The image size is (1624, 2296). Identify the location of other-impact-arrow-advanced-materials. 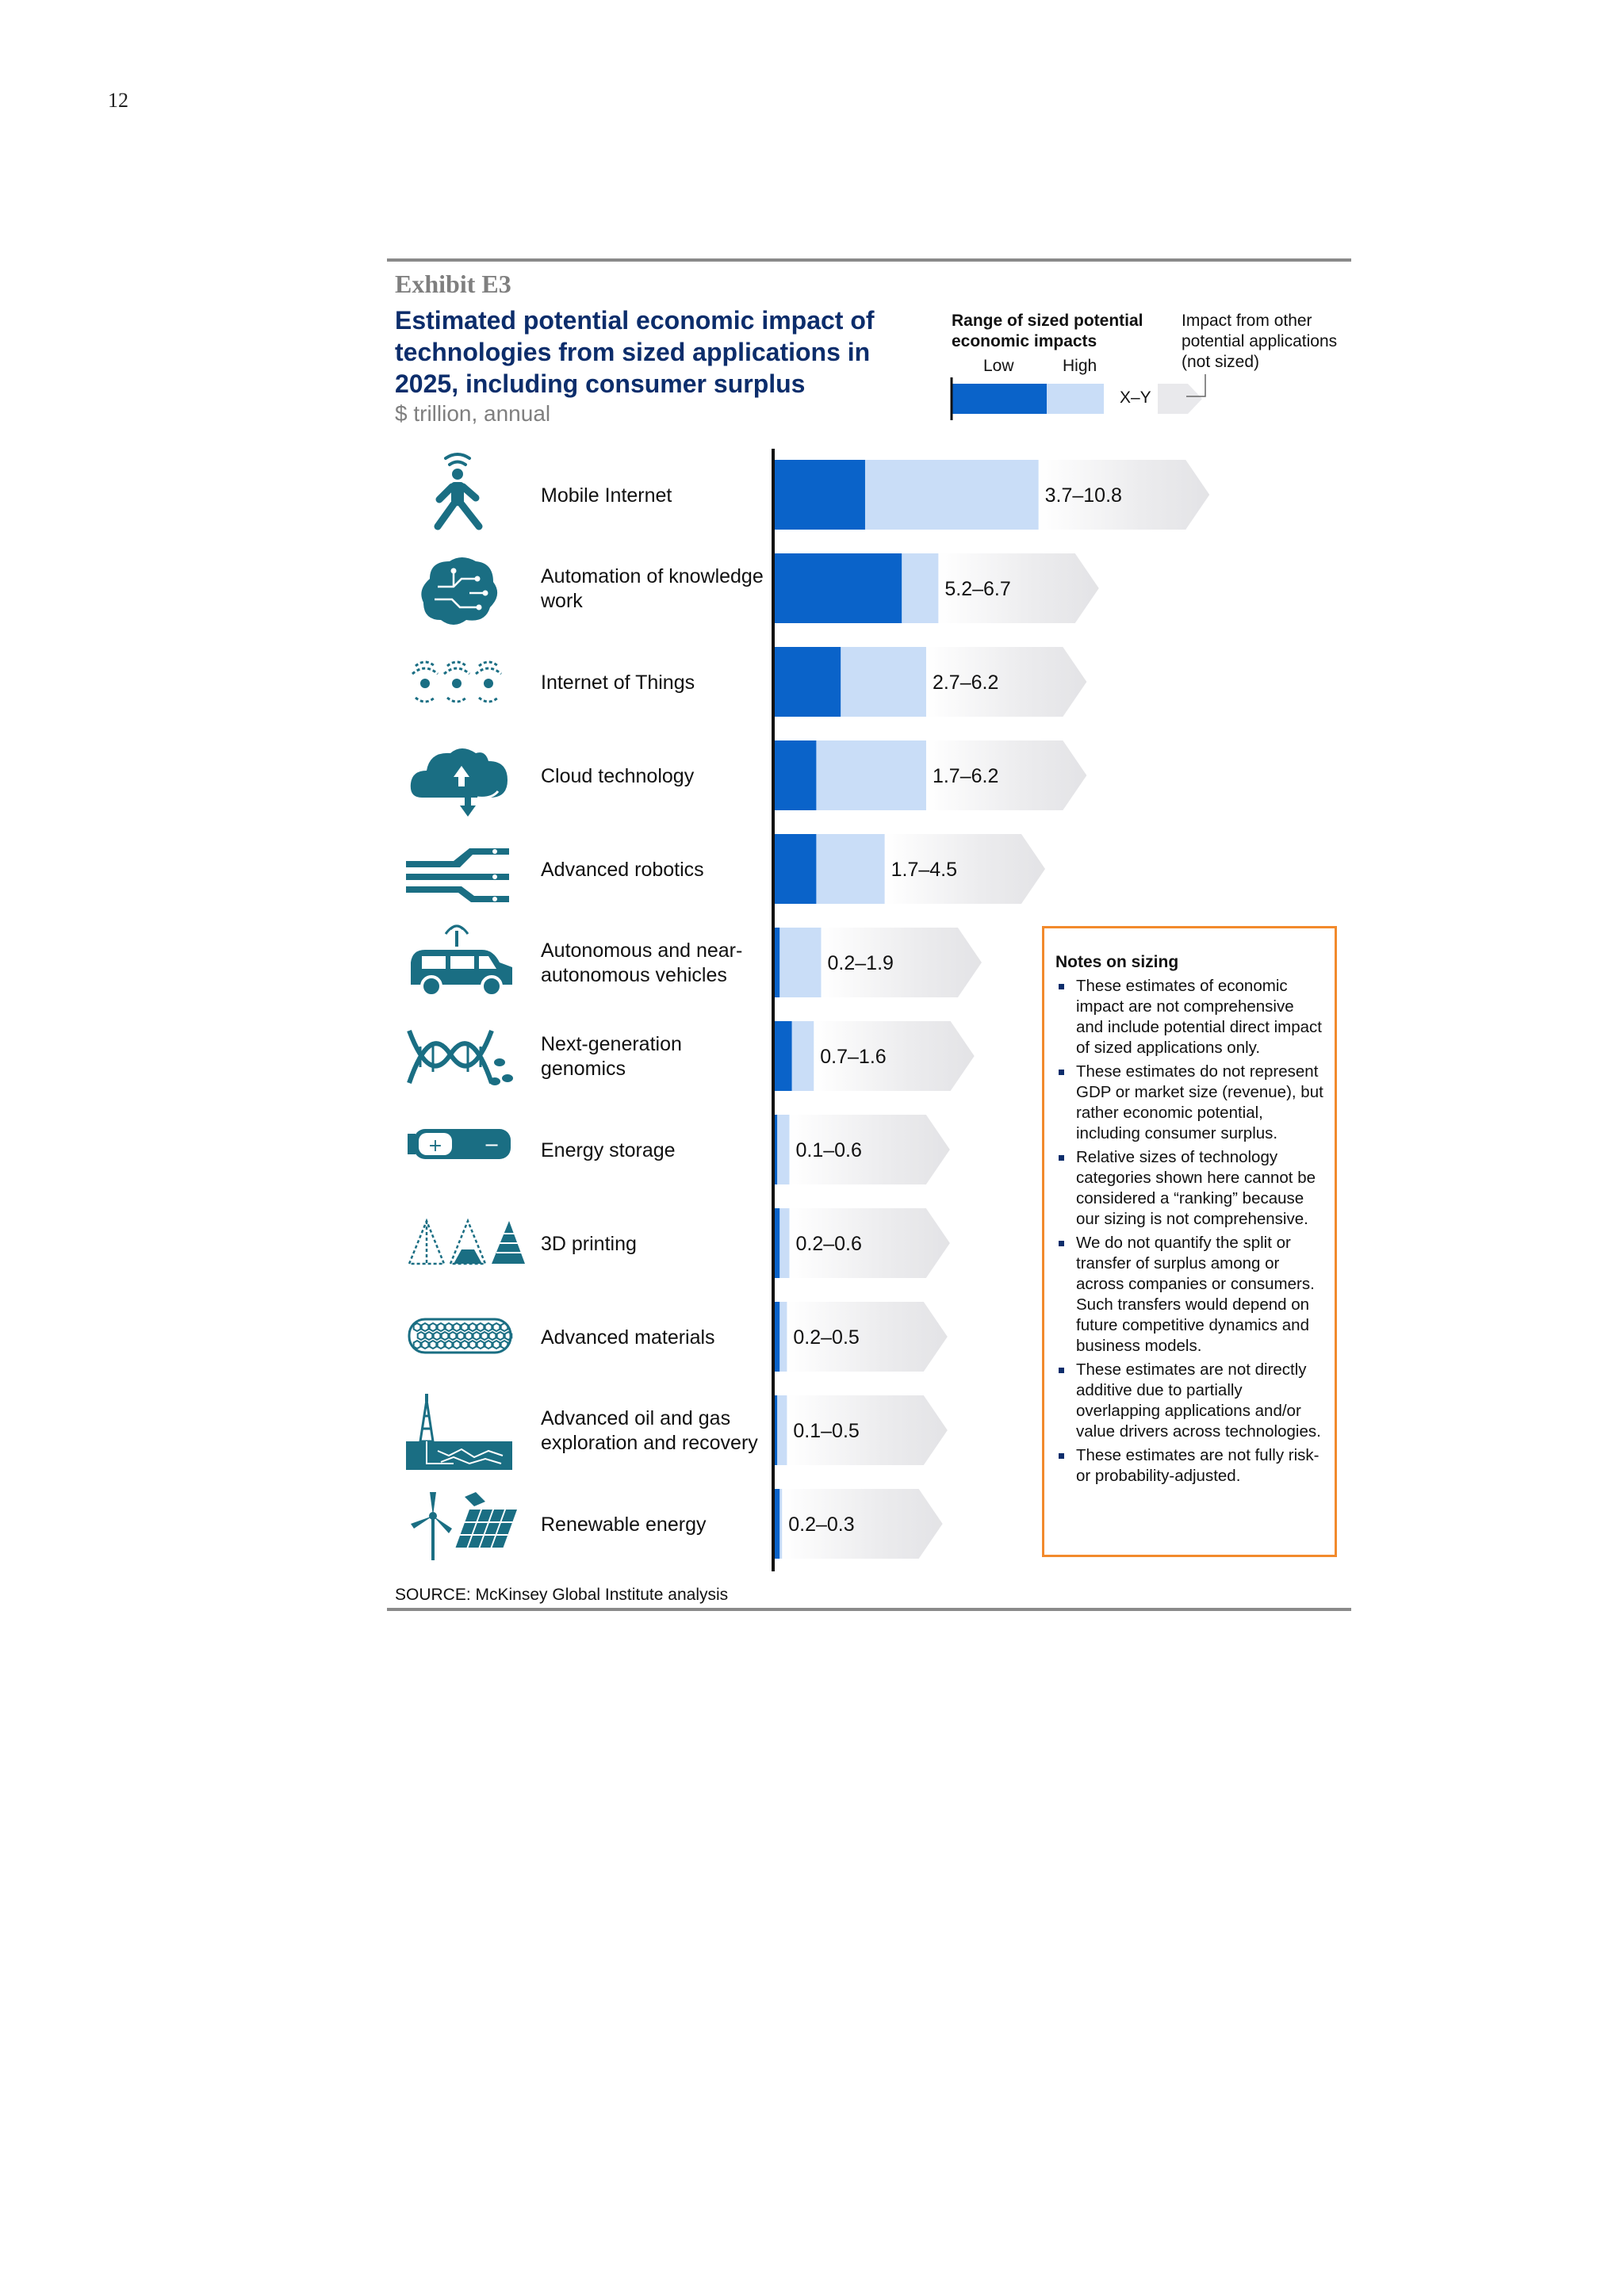
(867, 1337).